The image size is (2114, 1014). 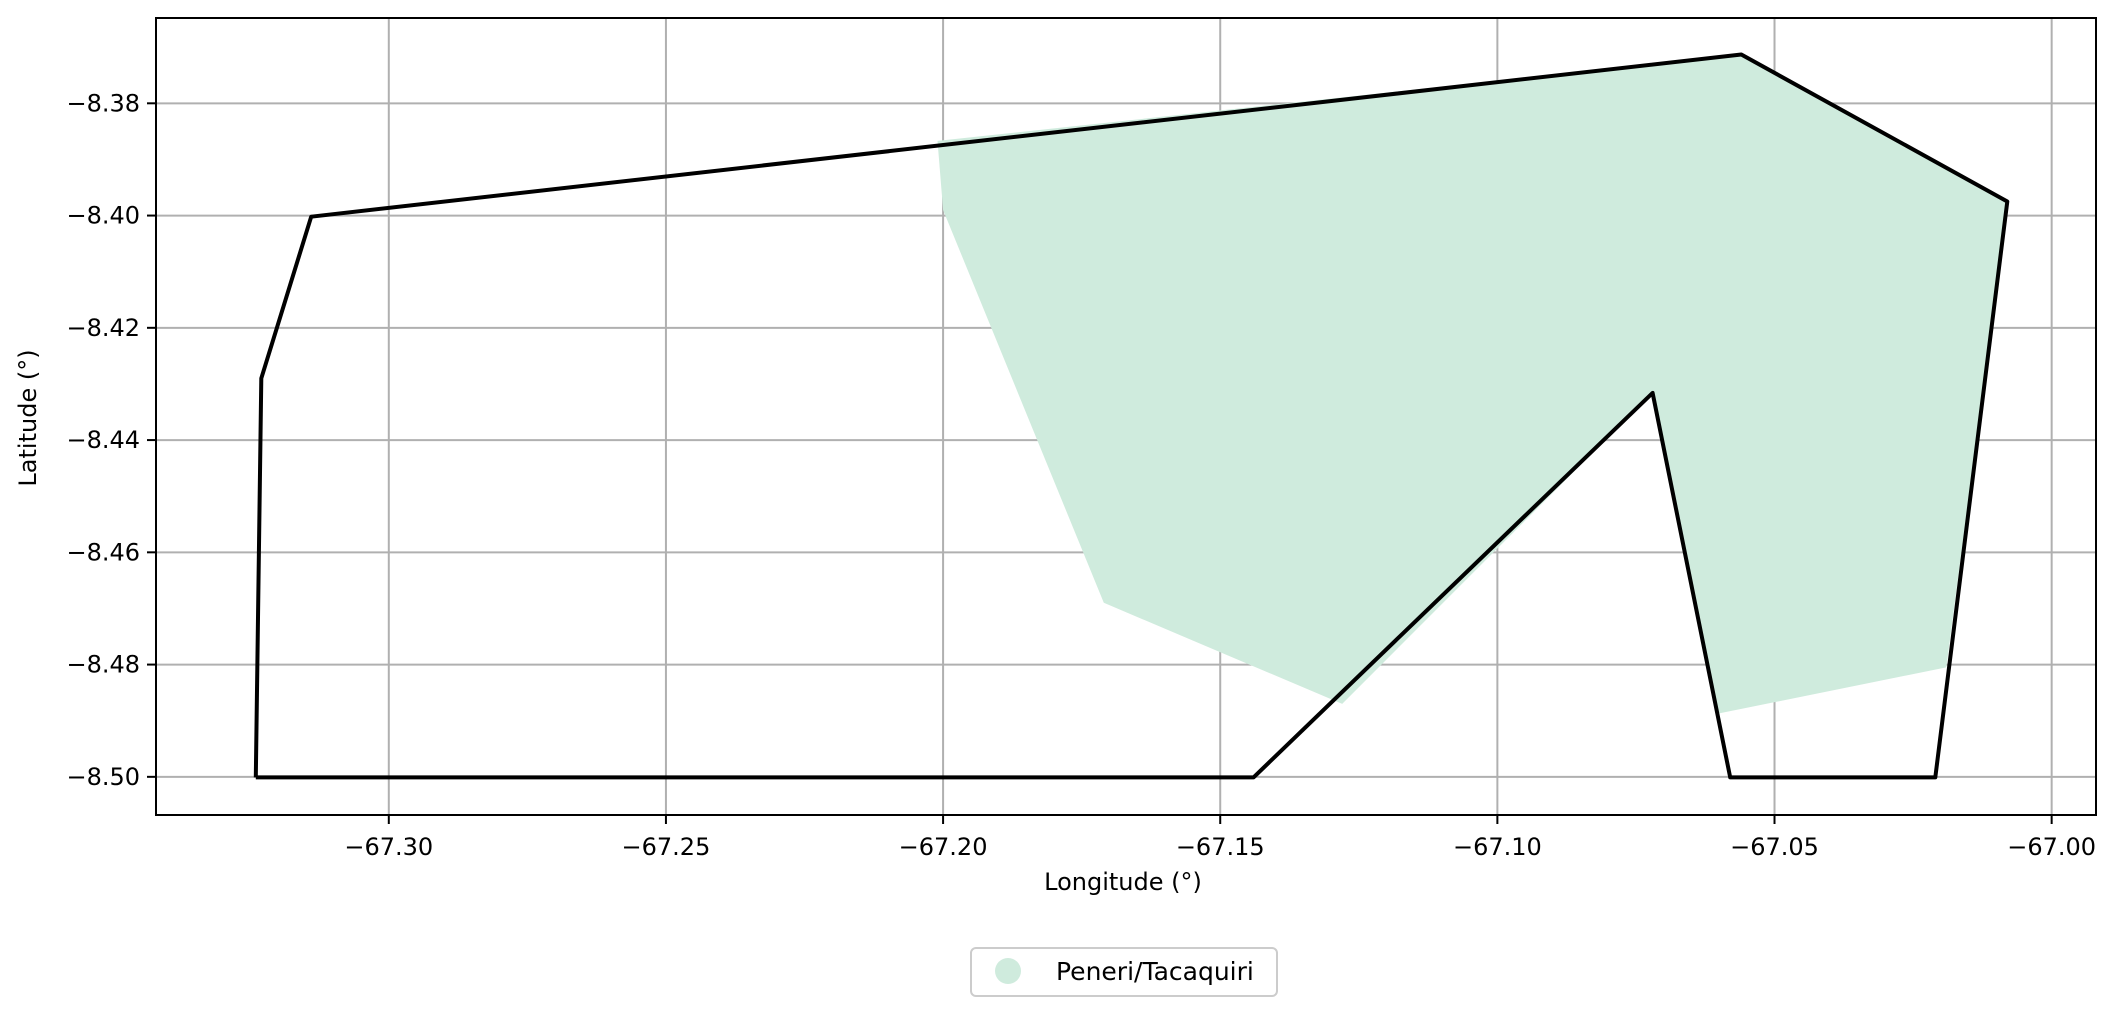 I want to click on y-tick-label: −8.38, so click(x=103, y=103).